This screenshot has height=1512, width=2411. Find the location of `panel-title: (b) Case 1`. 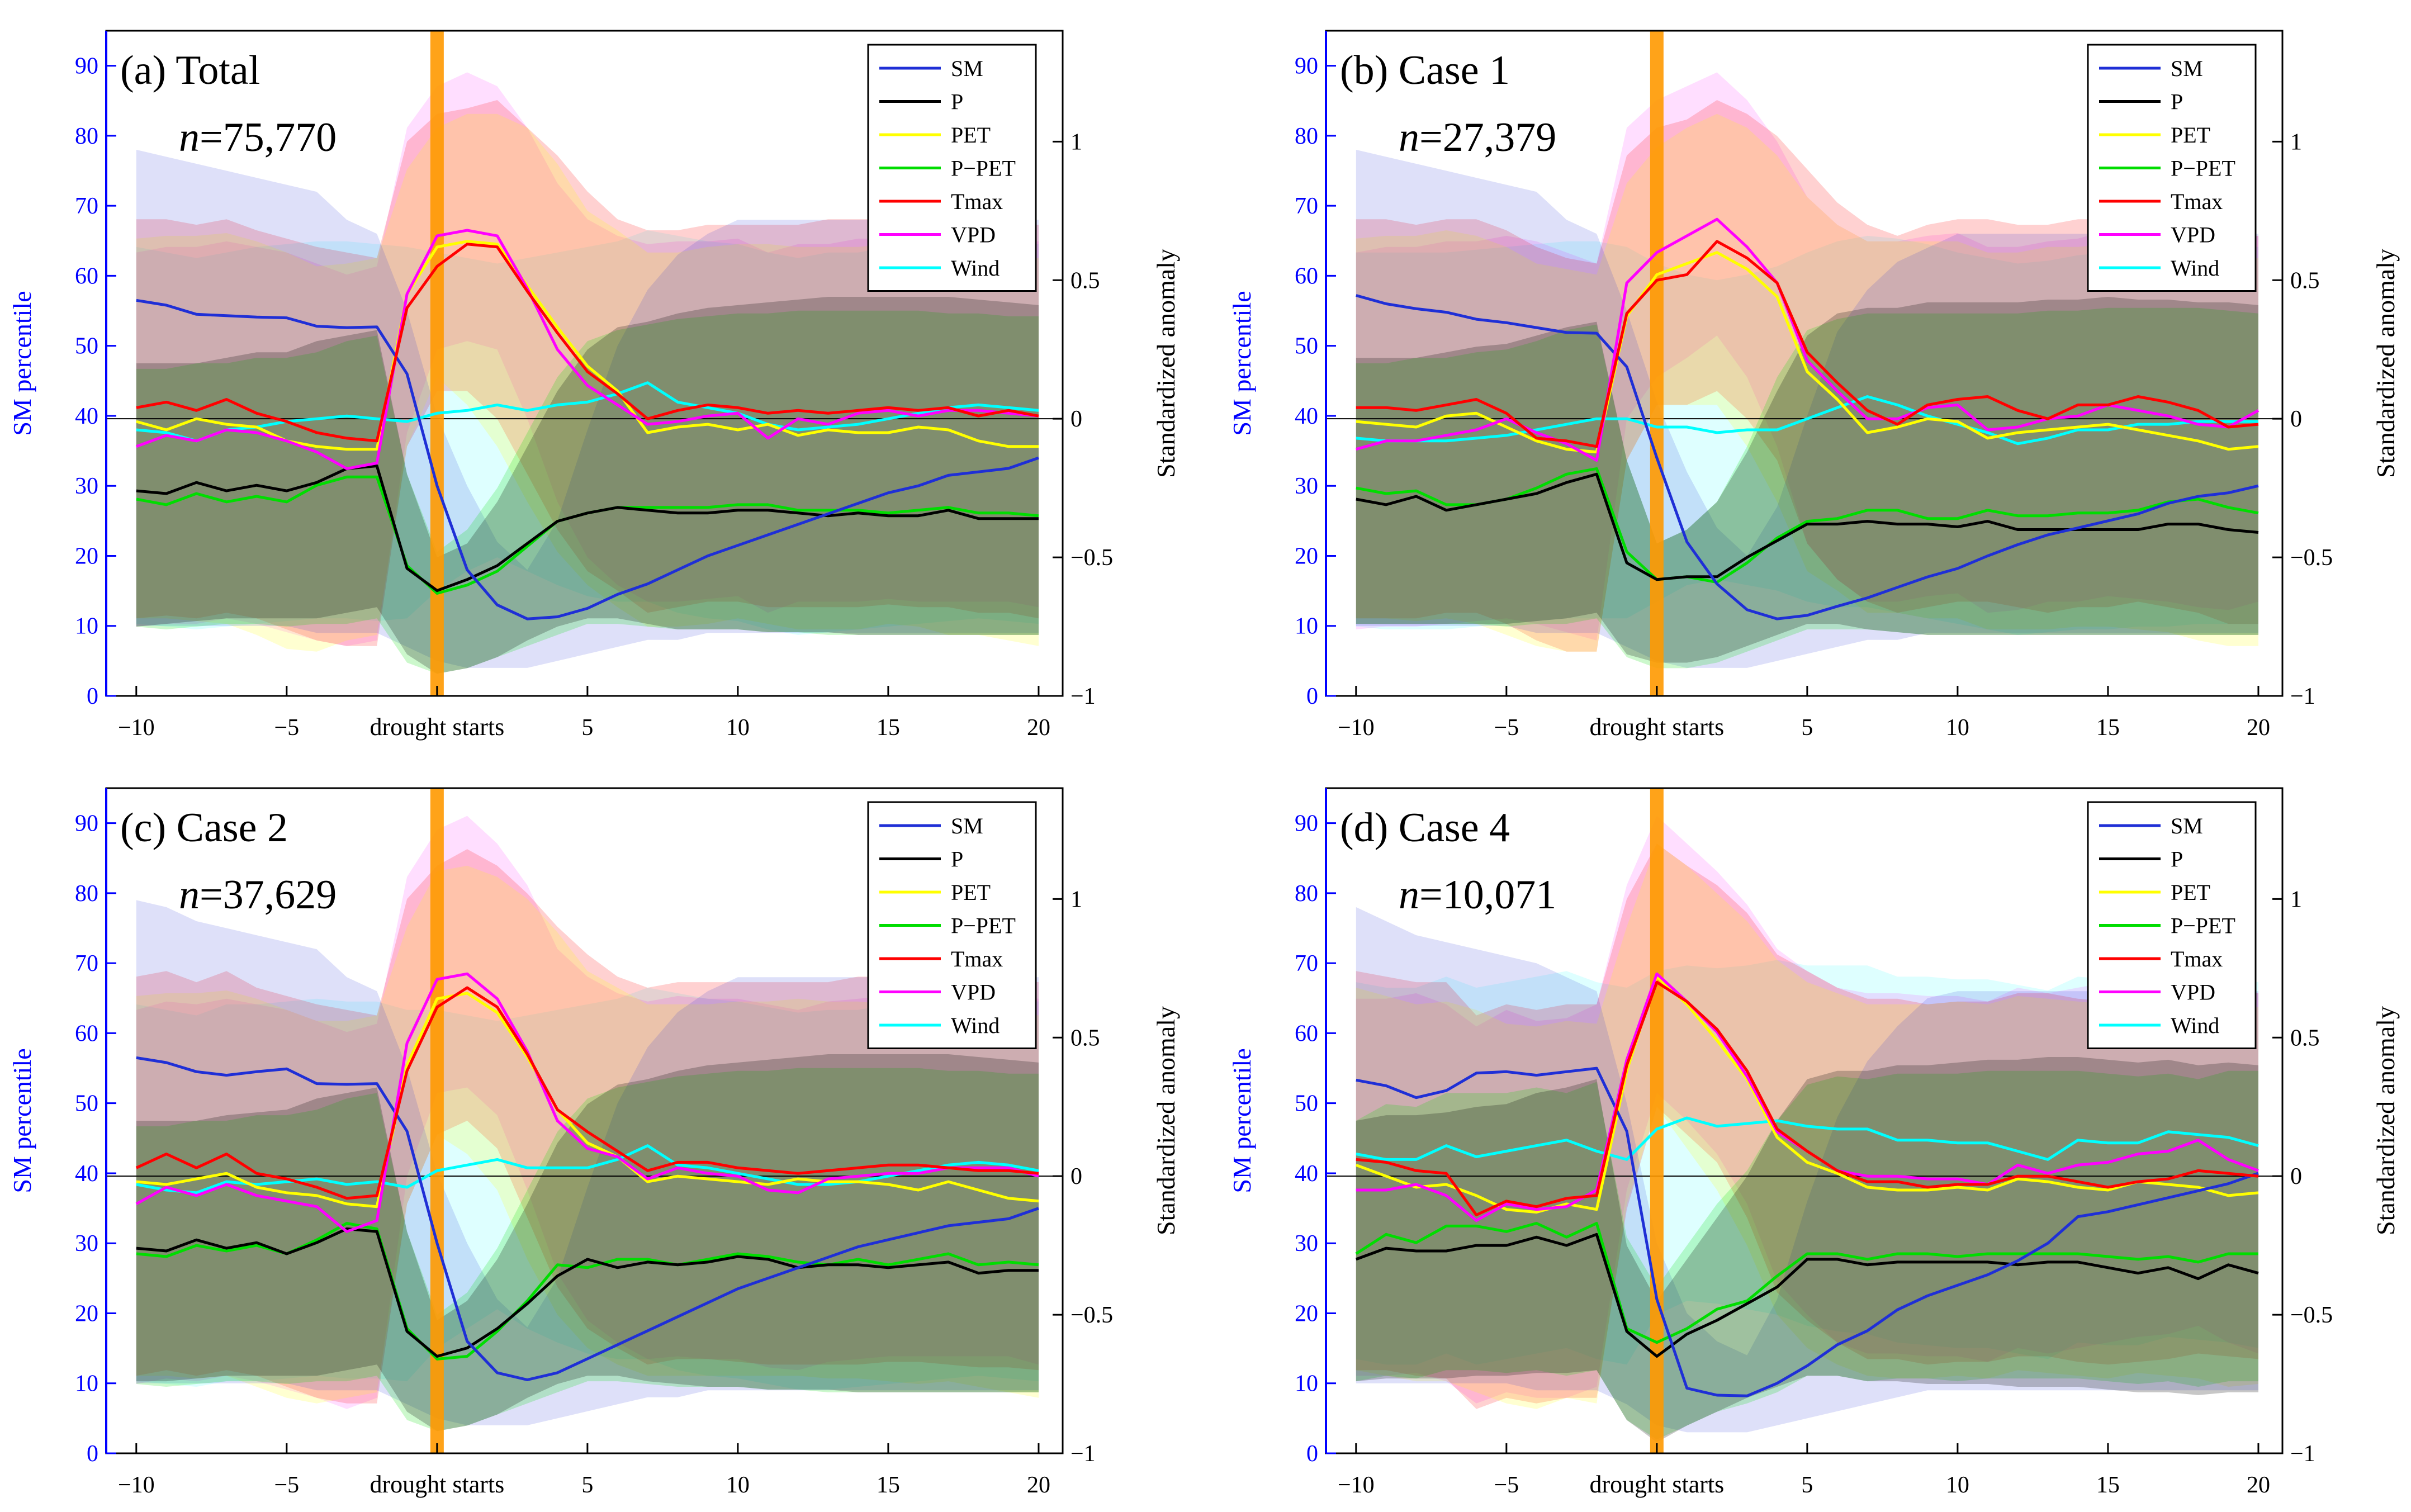

panel-title: (b) Case 1 is located at coordinates (1425, 70).